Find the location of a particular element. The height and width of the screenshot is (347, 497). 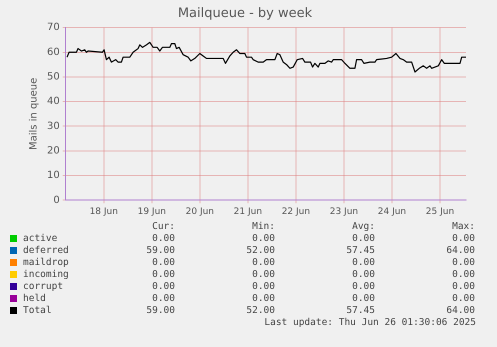

text: Avg: is located at coordinates (363, 227).